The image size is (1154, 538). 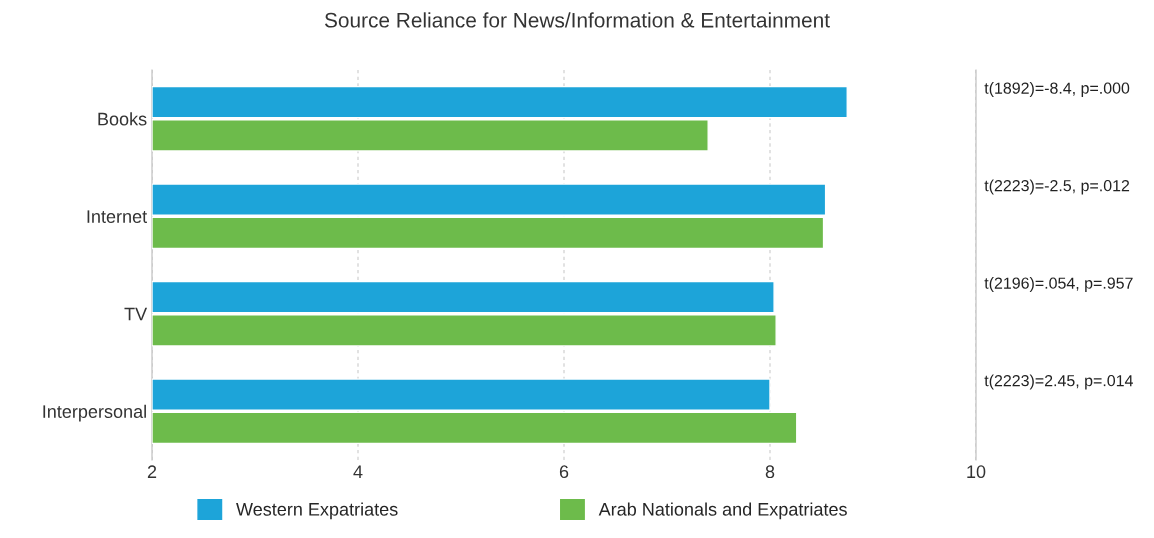 I want to click on y-tick-label: TV, so click(x=136, y=314).